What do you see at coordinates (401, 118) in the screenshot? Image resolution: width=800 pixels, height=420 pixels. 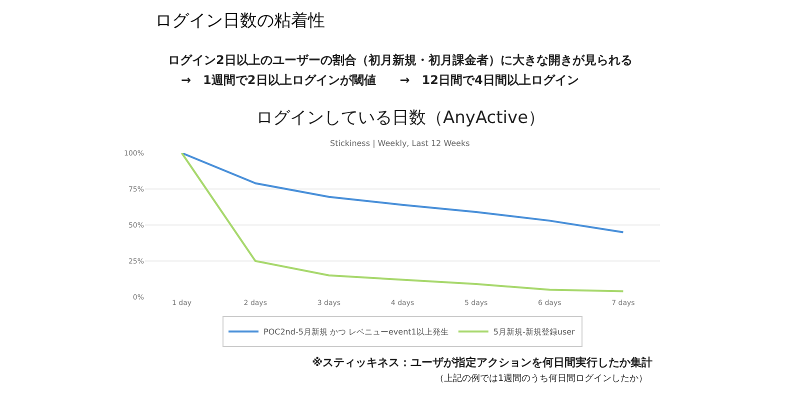 I see `text: ログインしている日数（AnyActive）` at bounding box center [401, 118].